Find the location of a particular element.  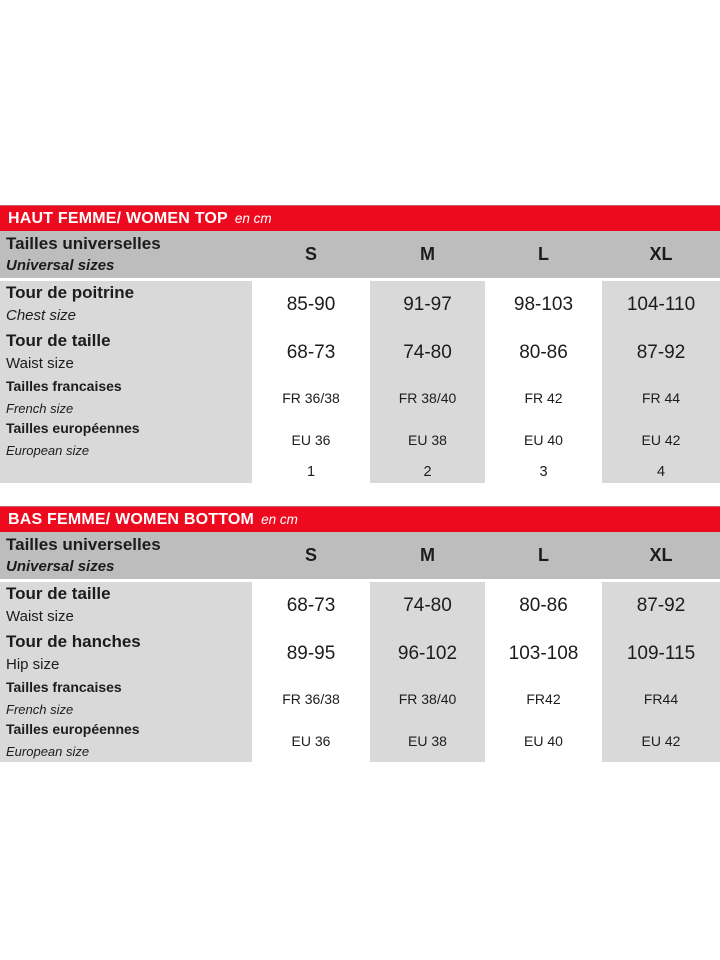

size-value-cell-m: 2 is located at coordinates (427, 472).